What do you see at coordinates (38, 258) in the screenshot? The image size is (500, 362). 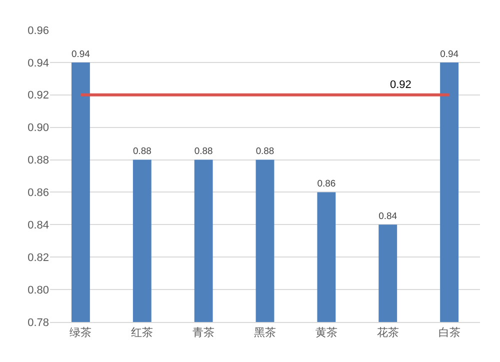 I see `y-tick-label: 0.82` at bounding box center [38, 258].